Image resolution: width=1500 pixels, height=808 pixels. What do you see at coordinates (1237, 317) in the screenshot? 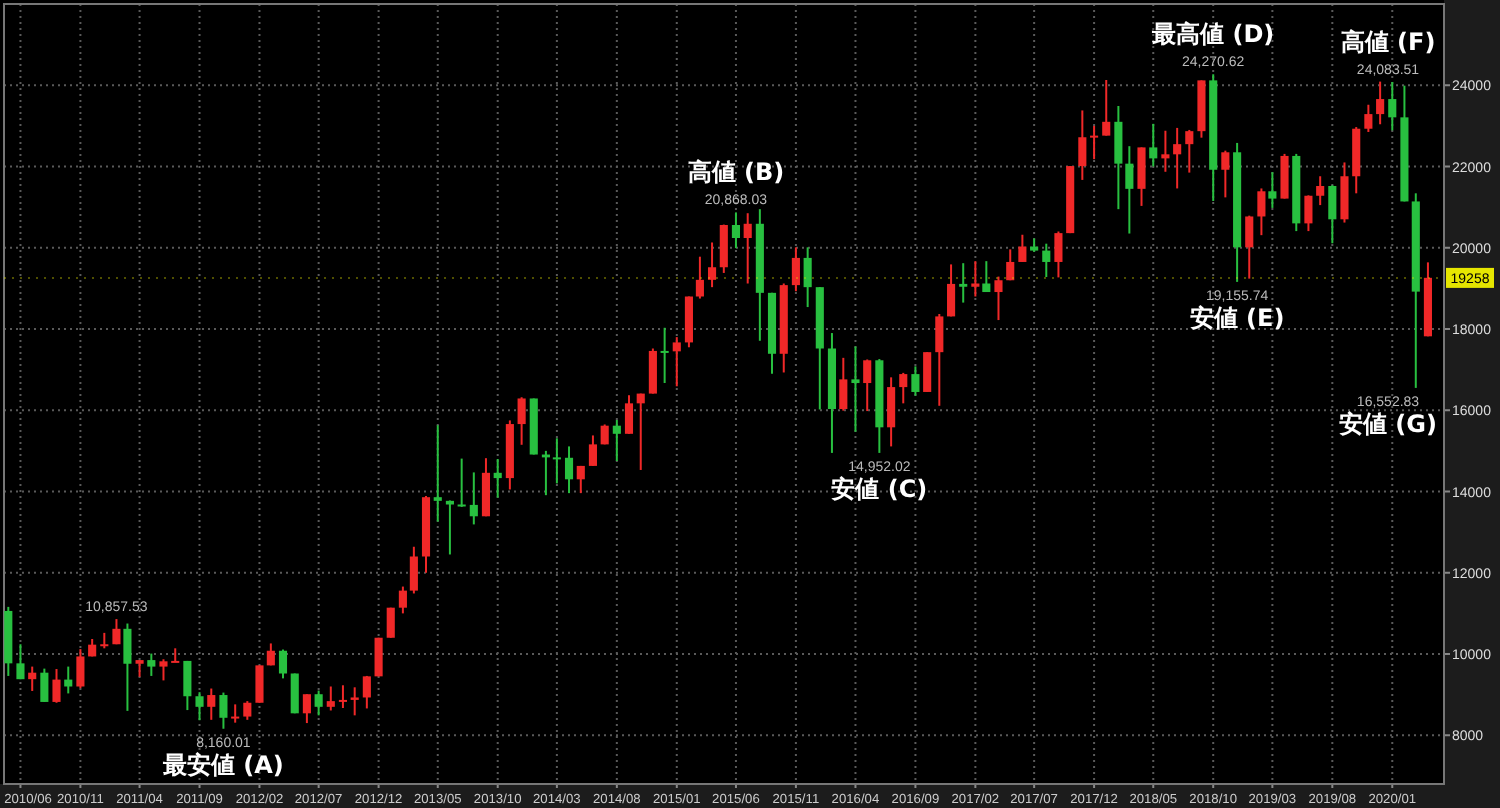
I see `annotation: 安値 (E)` at bounding box center [1237, 317].